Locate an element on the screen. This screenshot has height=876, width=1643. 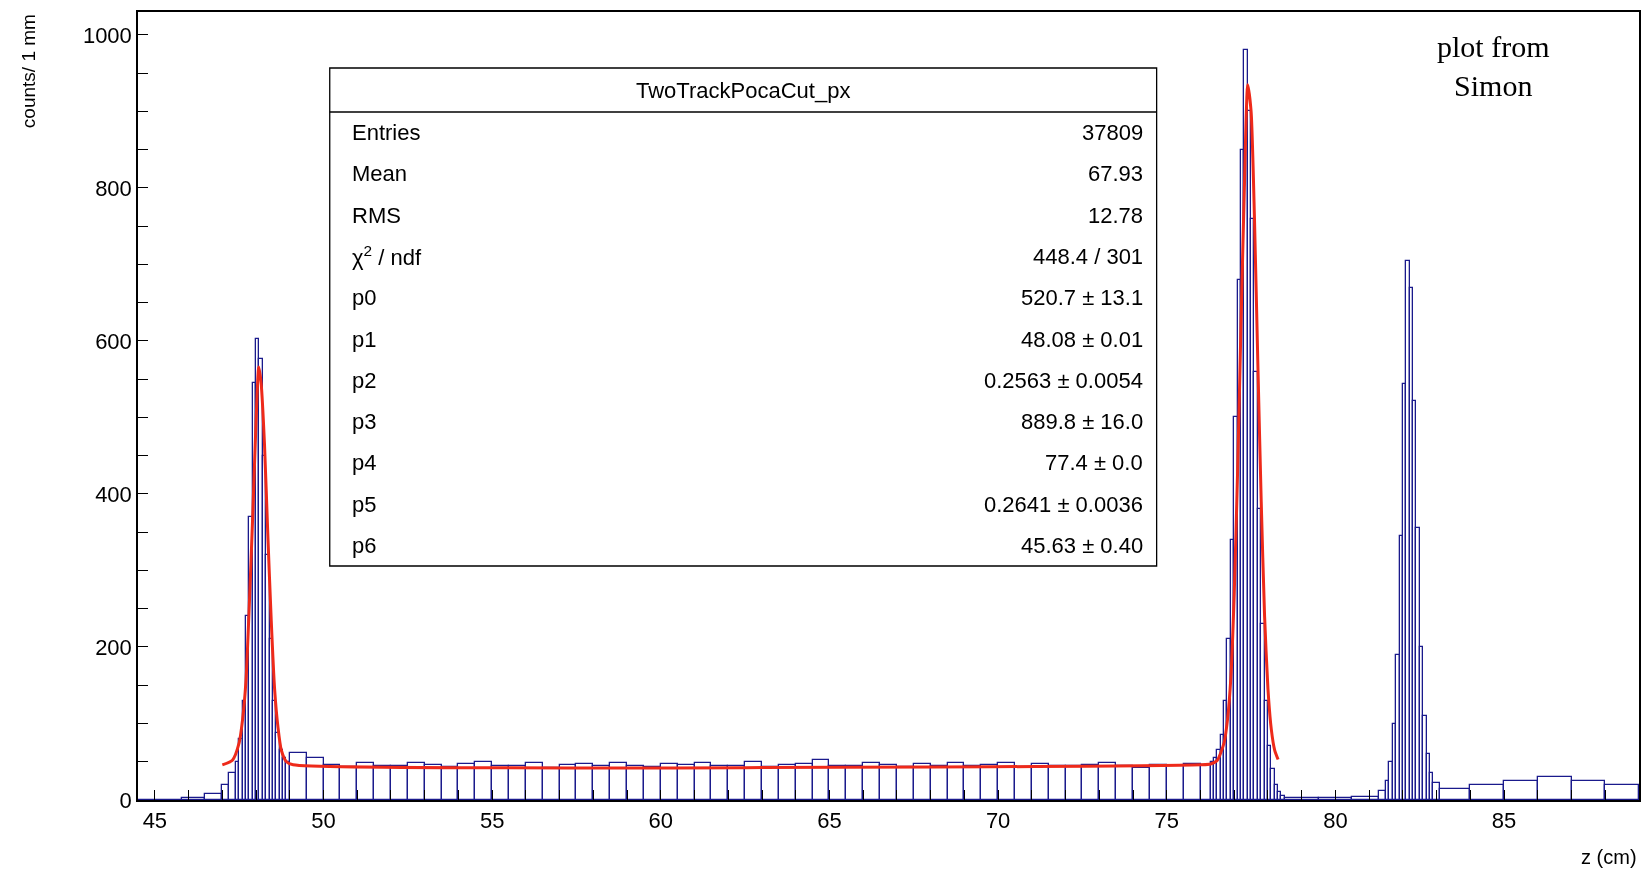
annotation: p3 is located at coordinates (364, 421).